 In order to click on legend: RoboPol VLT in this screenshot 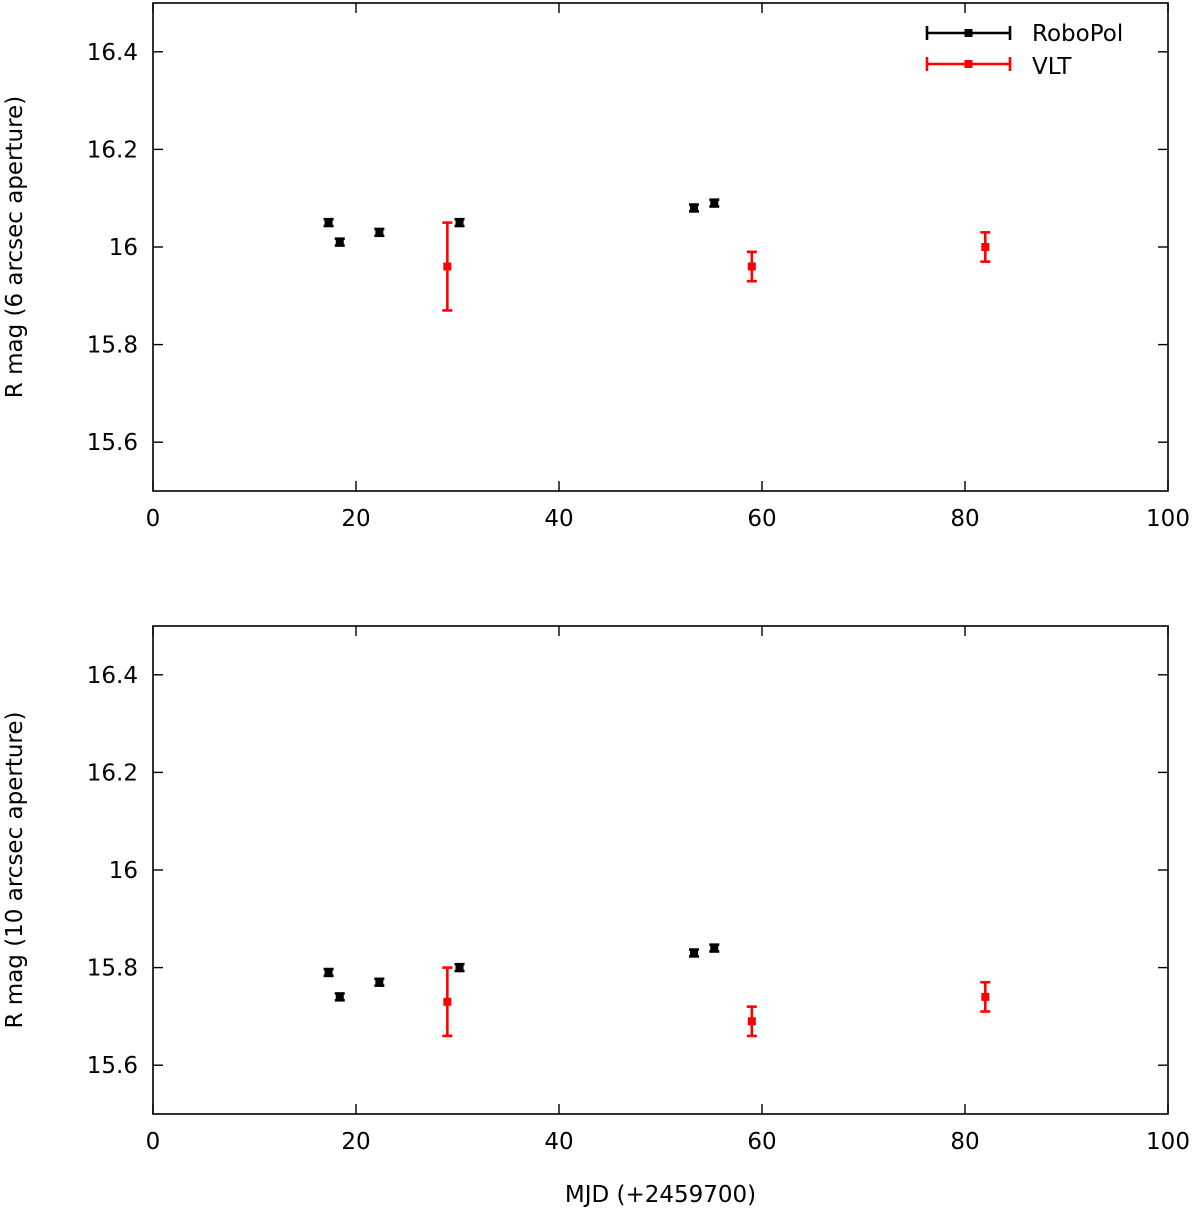, I will do `click(1024, 50)`.